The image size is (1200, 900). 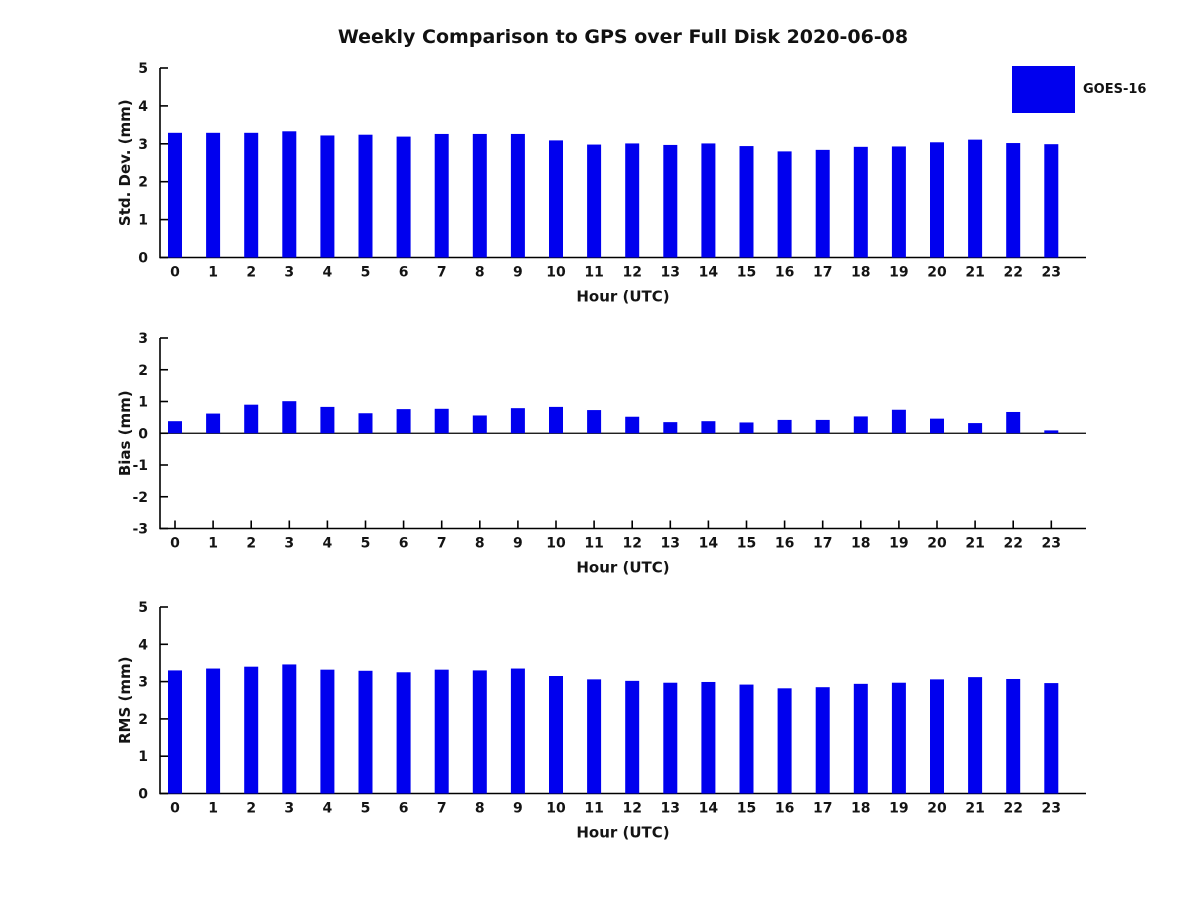 What do you see at coordinates (442, 809) in the screenshot?
I see `x-tick-label: 7` at bounding box center [442, 809].